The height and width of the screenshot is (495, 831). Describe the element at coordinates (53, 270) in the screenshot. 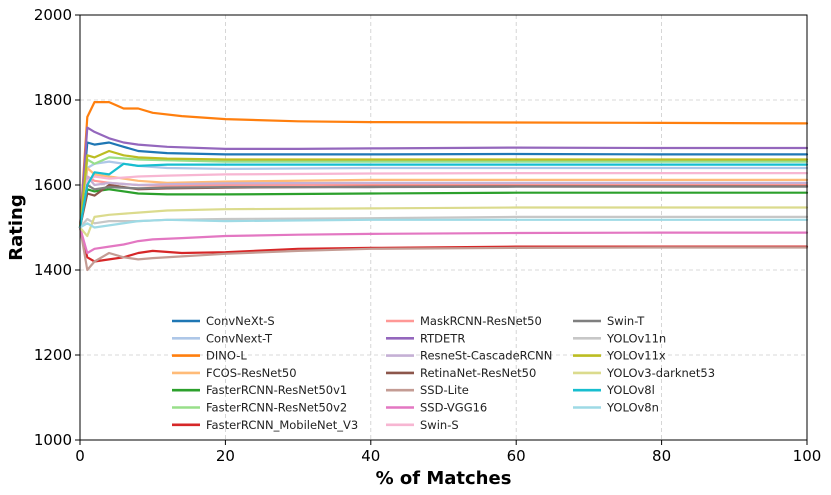

I see `y-tick-label: 1400` at that location.